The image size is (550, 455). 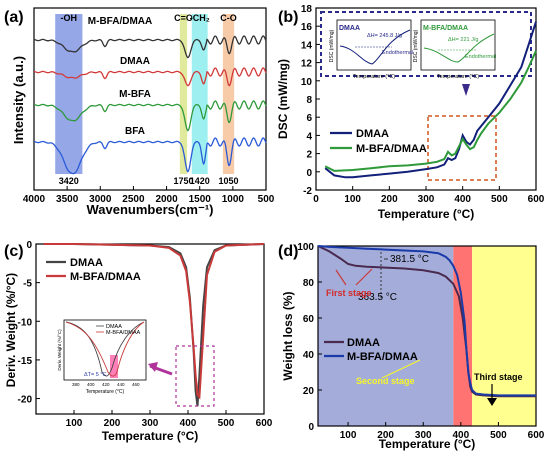 I want to click on inset-dmaa-curve, so click(x=375, y=47).